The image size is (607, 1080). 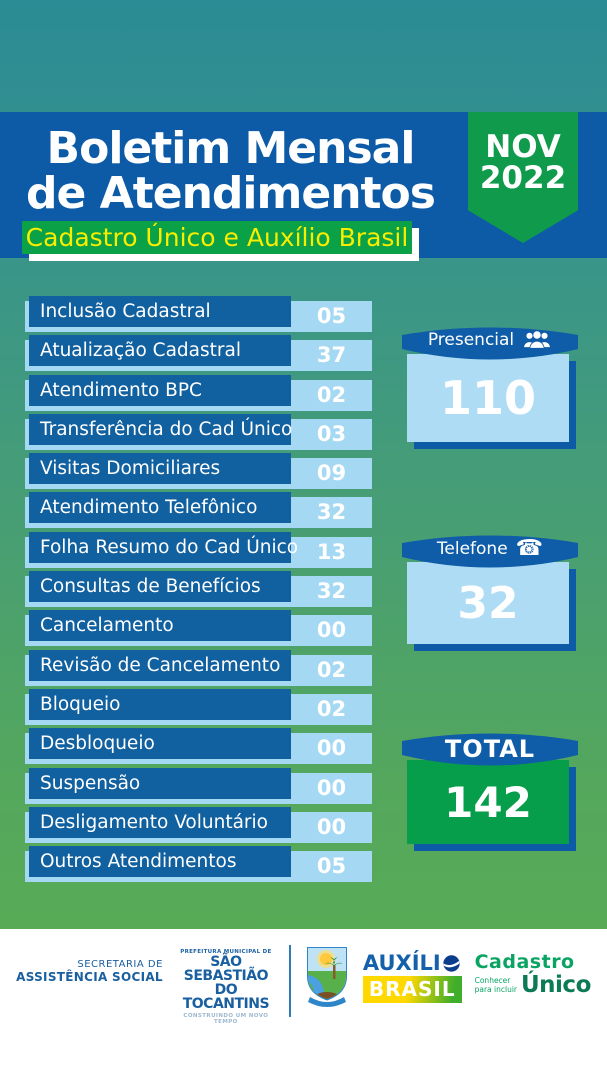 I want to click on row-label: Cancelamento, so click(x=107, y=626).